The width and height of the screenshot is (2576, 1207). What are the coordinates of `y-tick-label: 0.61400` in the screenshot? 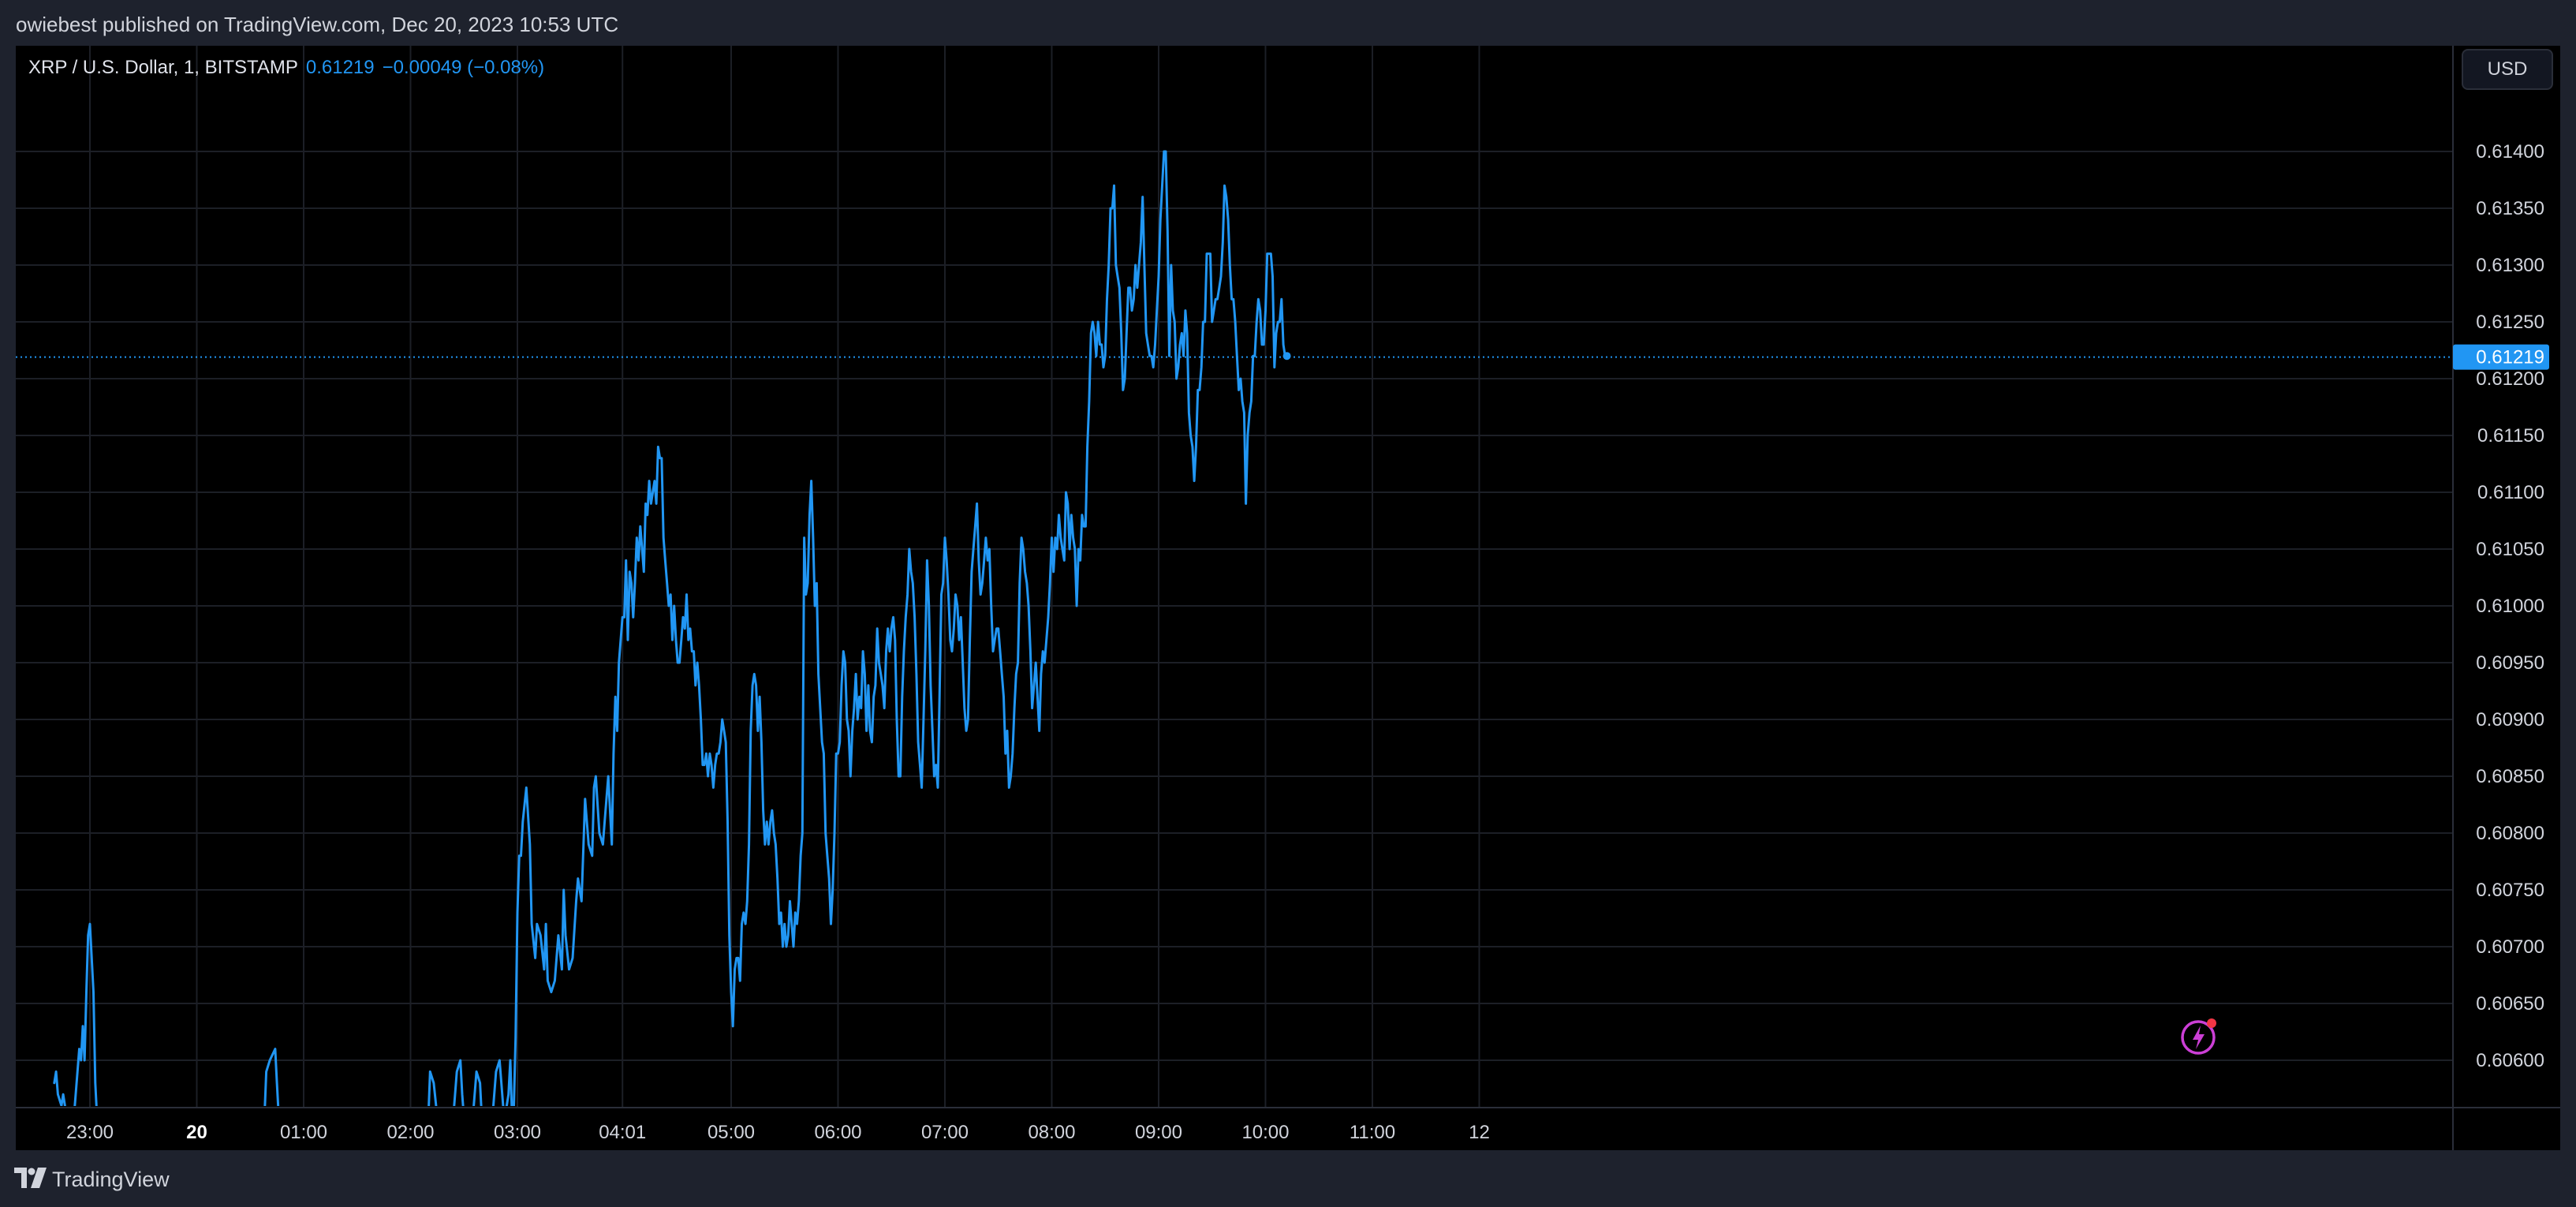 It's located at (2510, 152).